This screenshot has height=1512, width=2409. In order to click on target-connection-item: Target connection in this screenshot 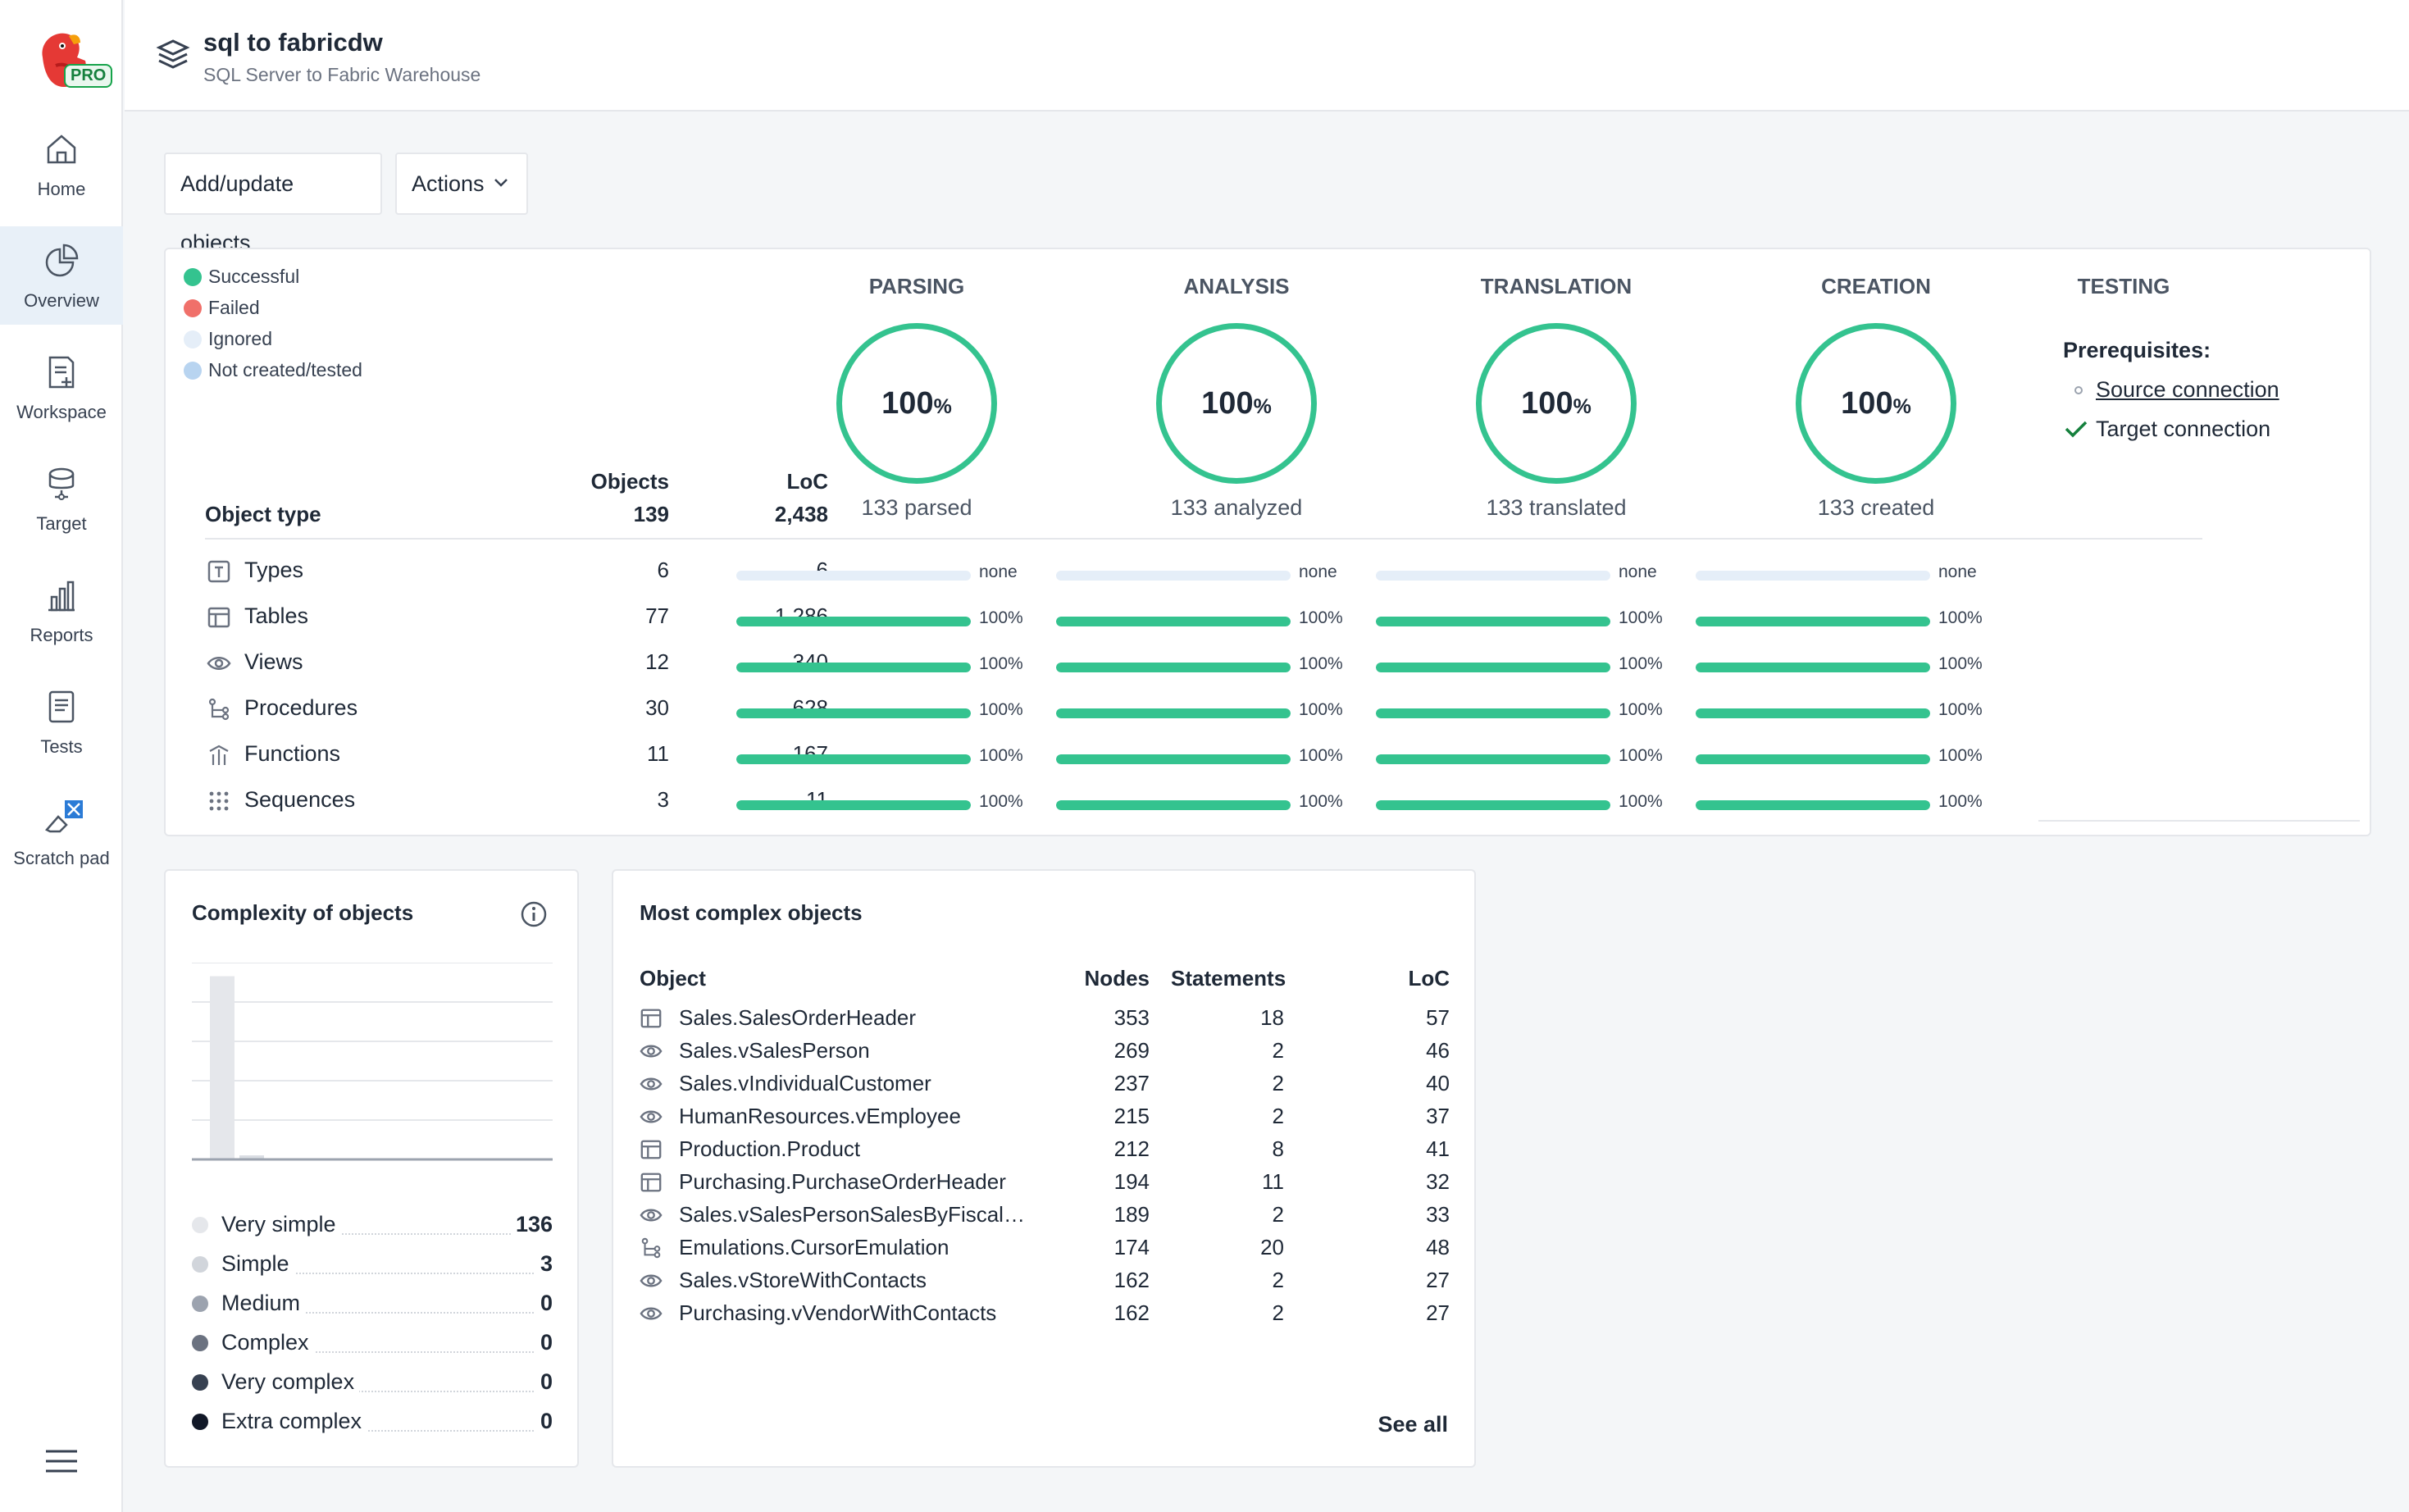, I will do `click(2171, 429)`.